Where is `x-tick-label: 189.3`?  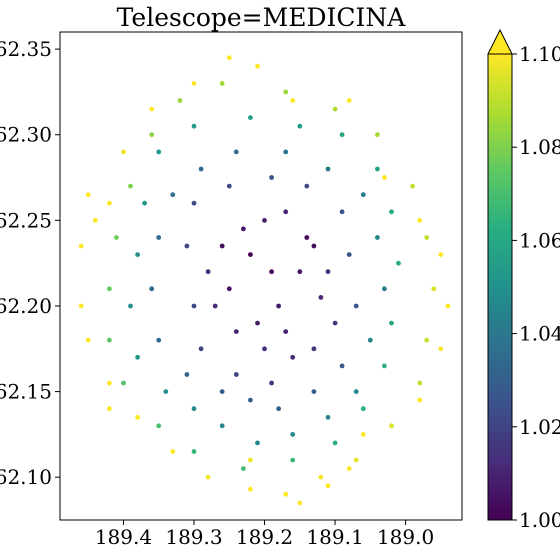
x-tick-label: 189.3 is located at coordinates (193, 537).